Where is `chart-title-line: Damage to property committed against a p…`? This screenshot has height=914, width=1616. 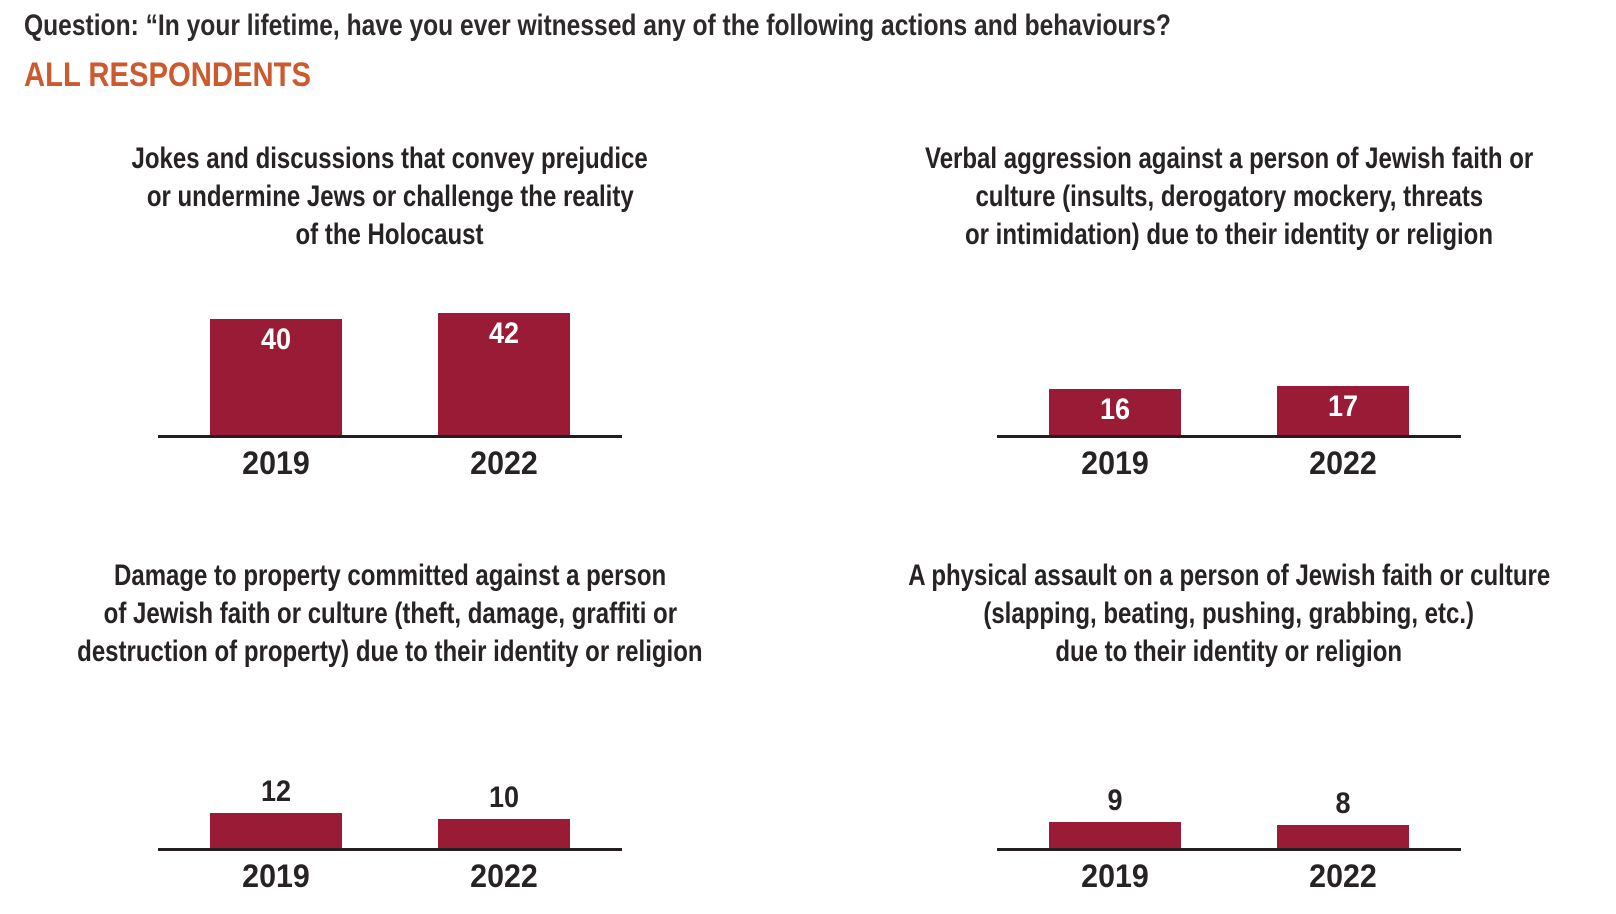
chart-title-line: Damage to property committed against a p… is located at coordinates (390, 575).